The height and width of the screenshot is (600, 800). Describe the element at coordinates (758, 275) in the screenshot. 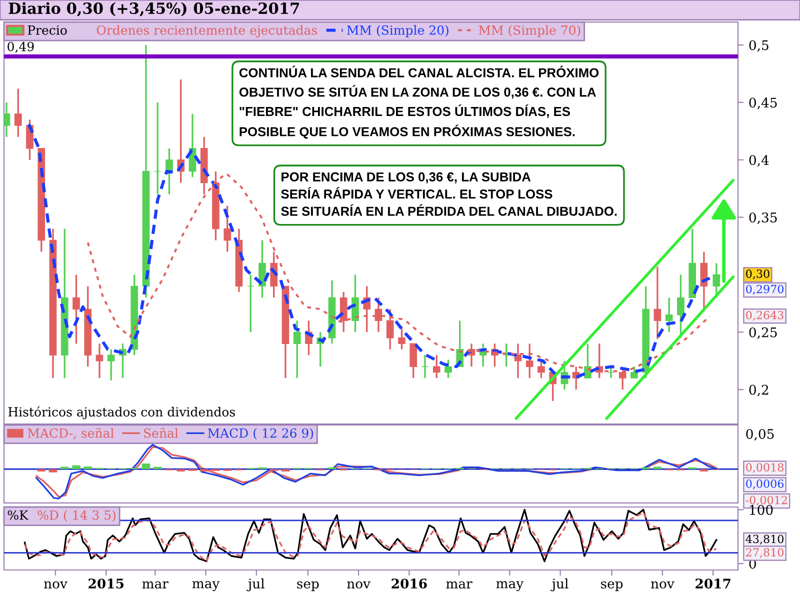

I see `text: 0,30` at that location.